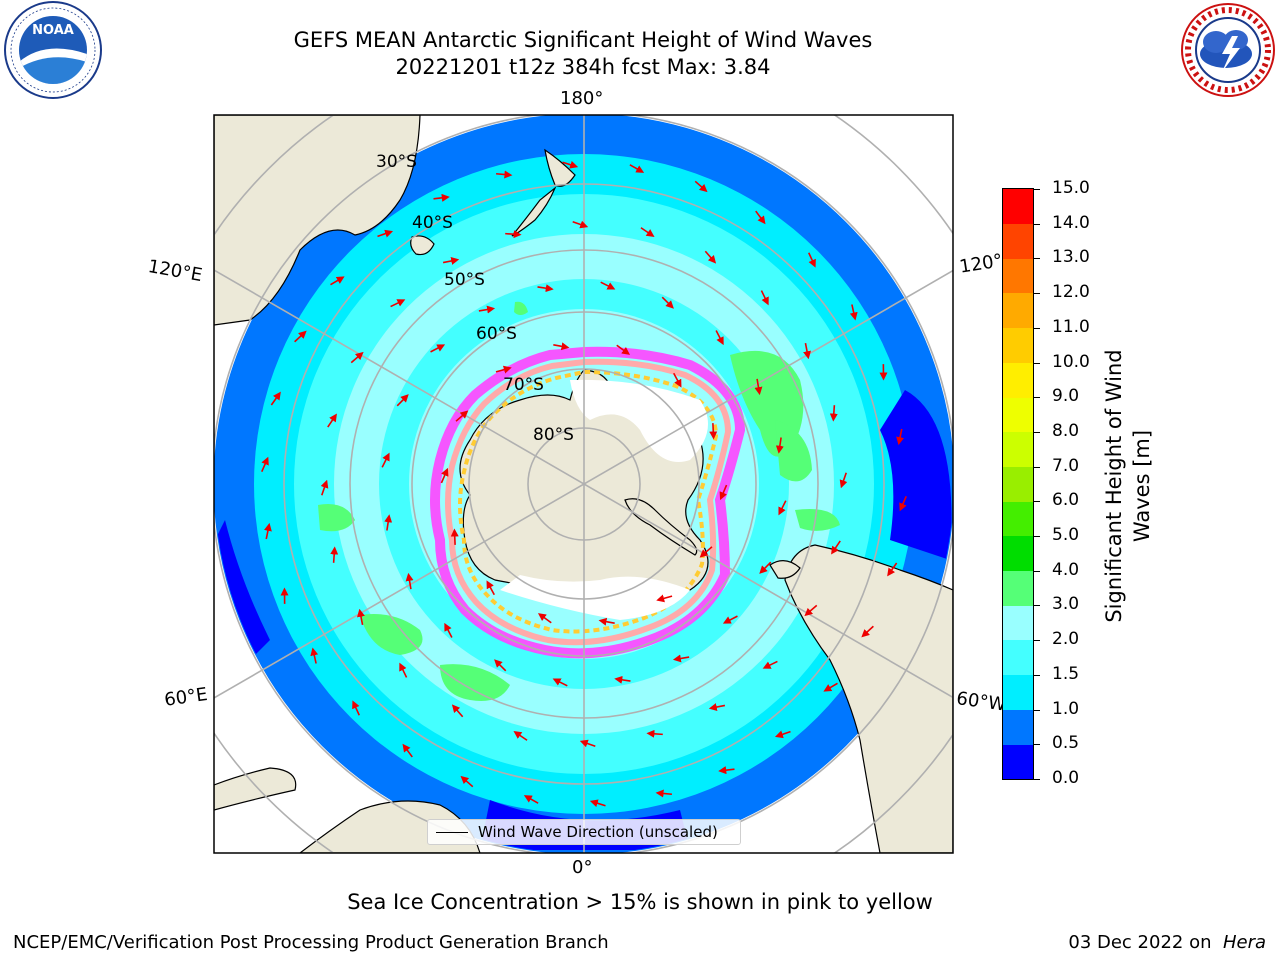 This screenshot has width=1280, height=960. What do you see at coordinates (1066, 535) in the screenshot?
I see `colorbar-tick-label: 5.0` at bounding box center [1066, 535].